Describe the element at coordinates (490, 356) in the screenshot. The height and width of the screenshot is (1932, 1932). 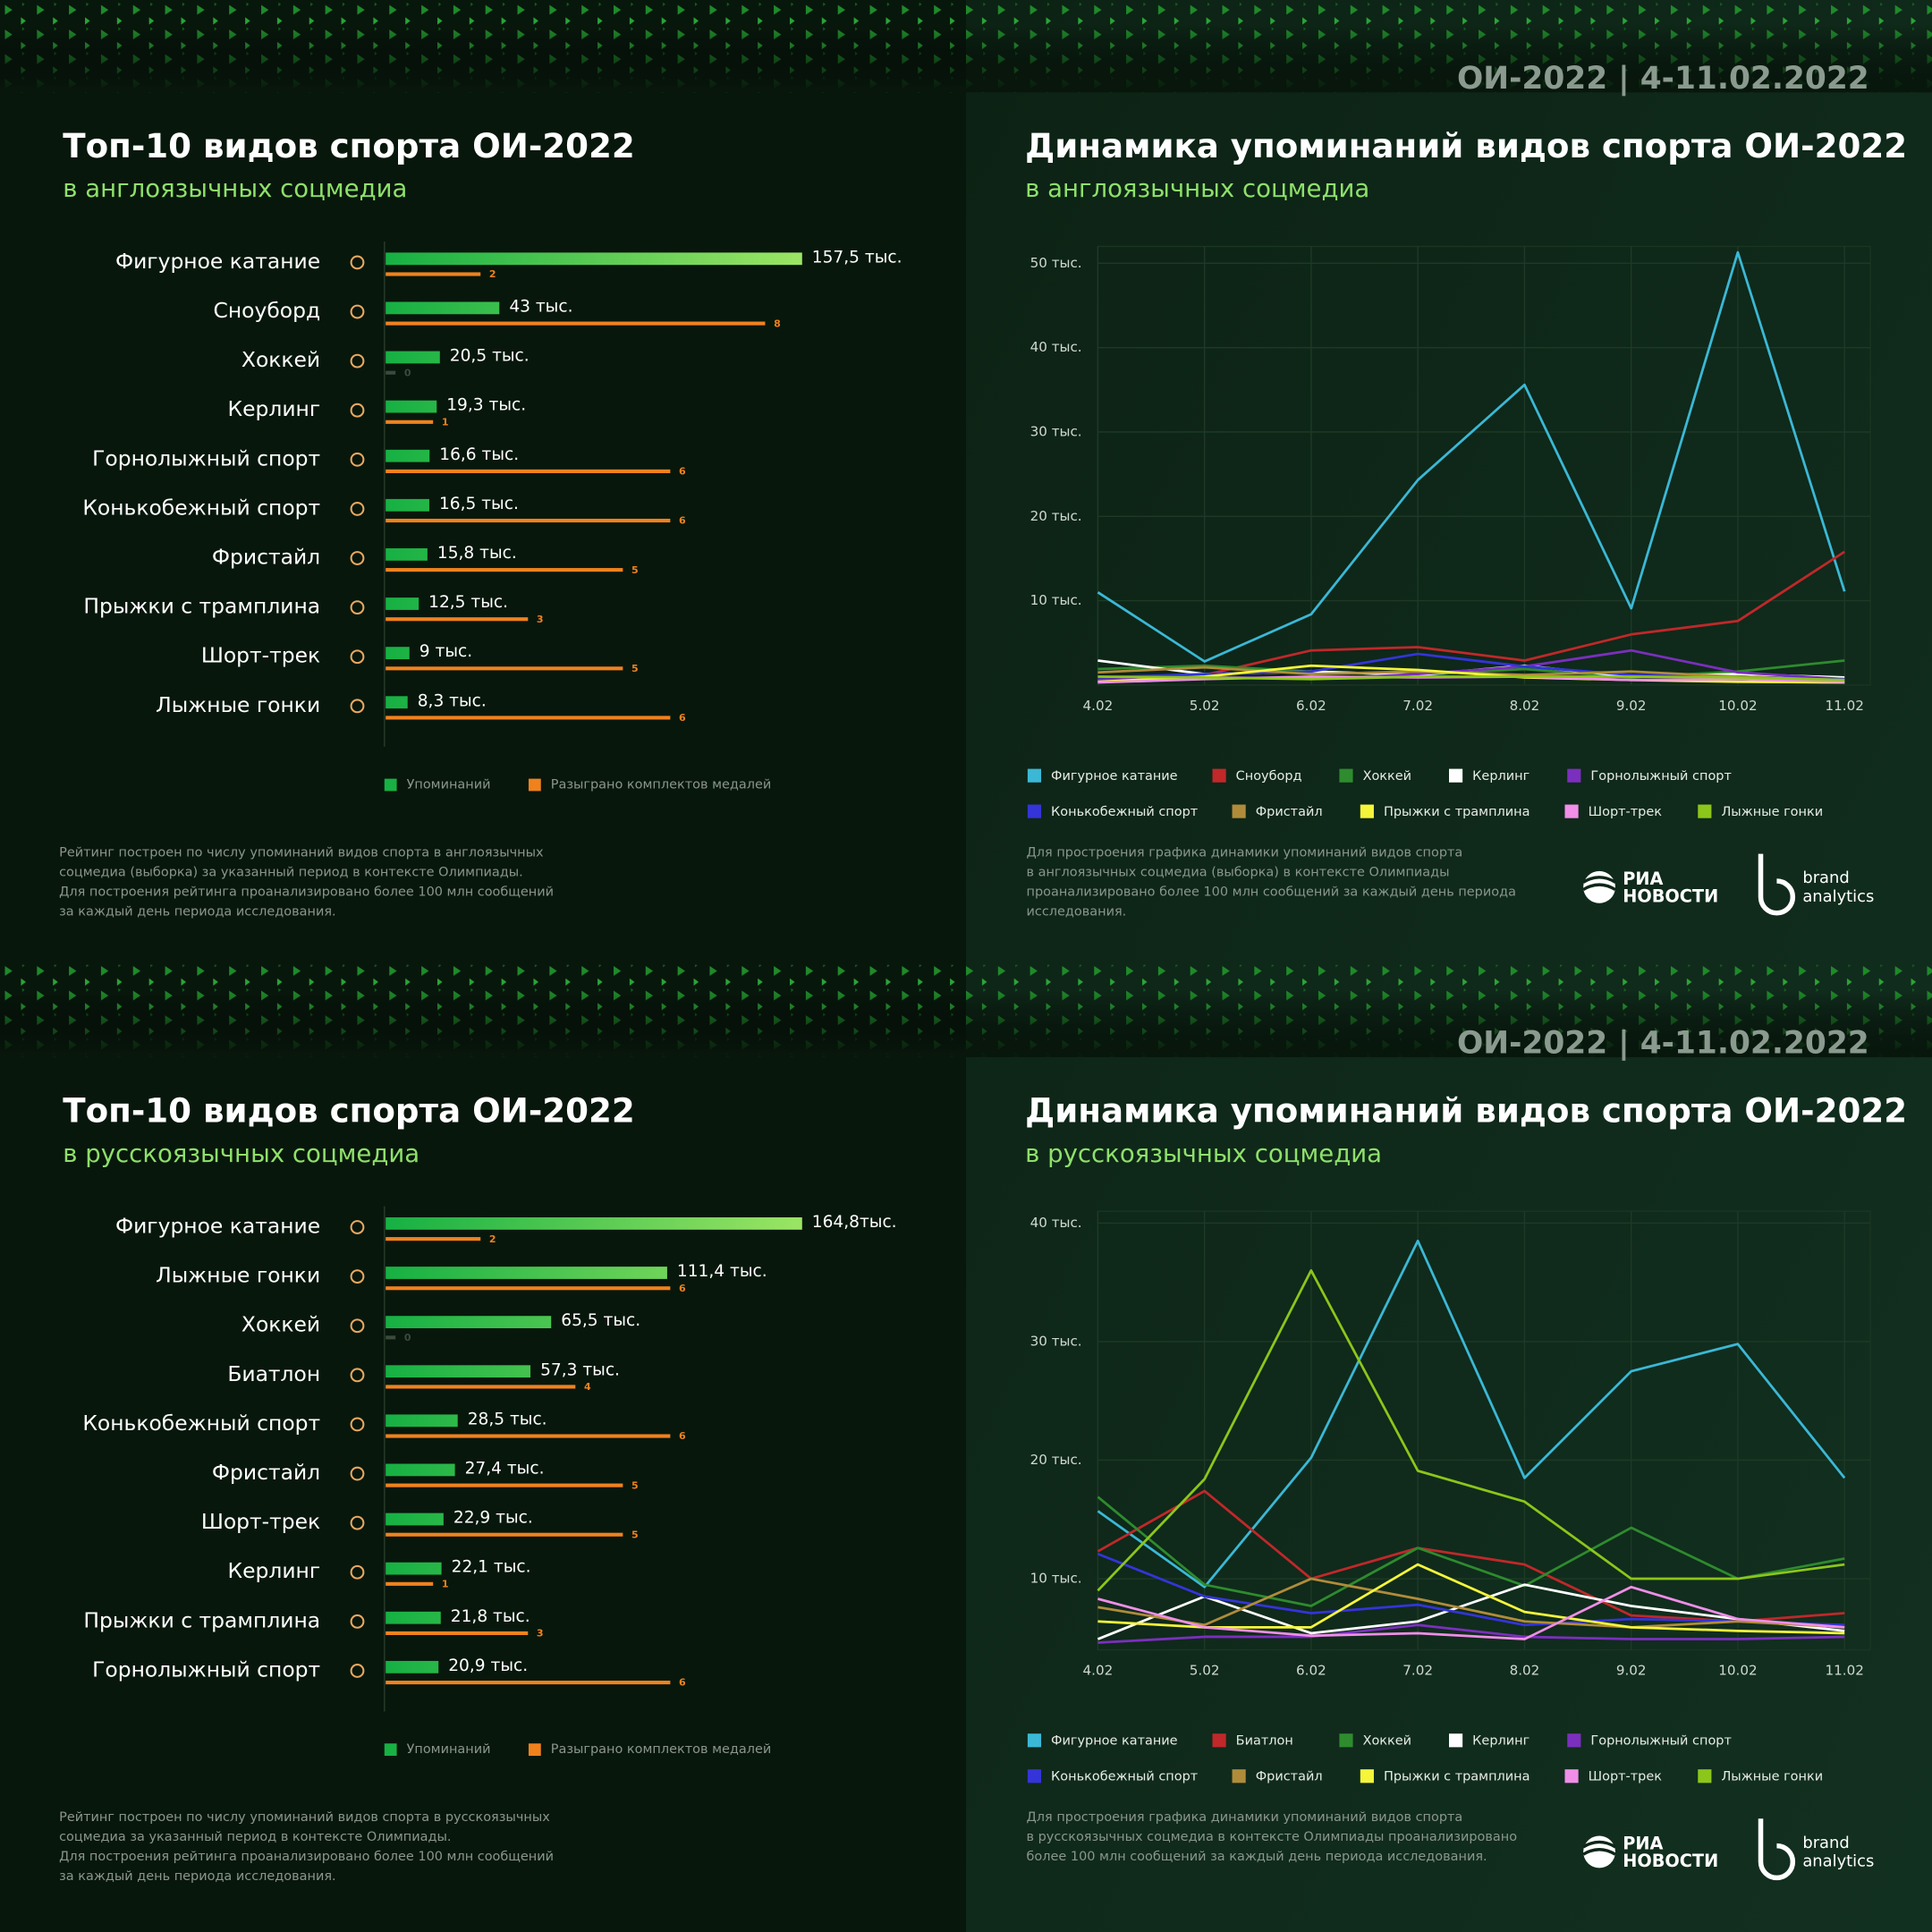
I see `value-label: 20,5 тыс.` at that location.